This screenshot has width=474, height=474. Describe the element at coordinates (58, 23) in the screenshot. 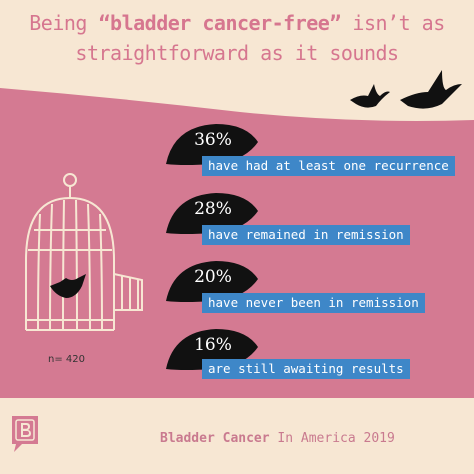

I see `headline-text-before: Being` at that location.